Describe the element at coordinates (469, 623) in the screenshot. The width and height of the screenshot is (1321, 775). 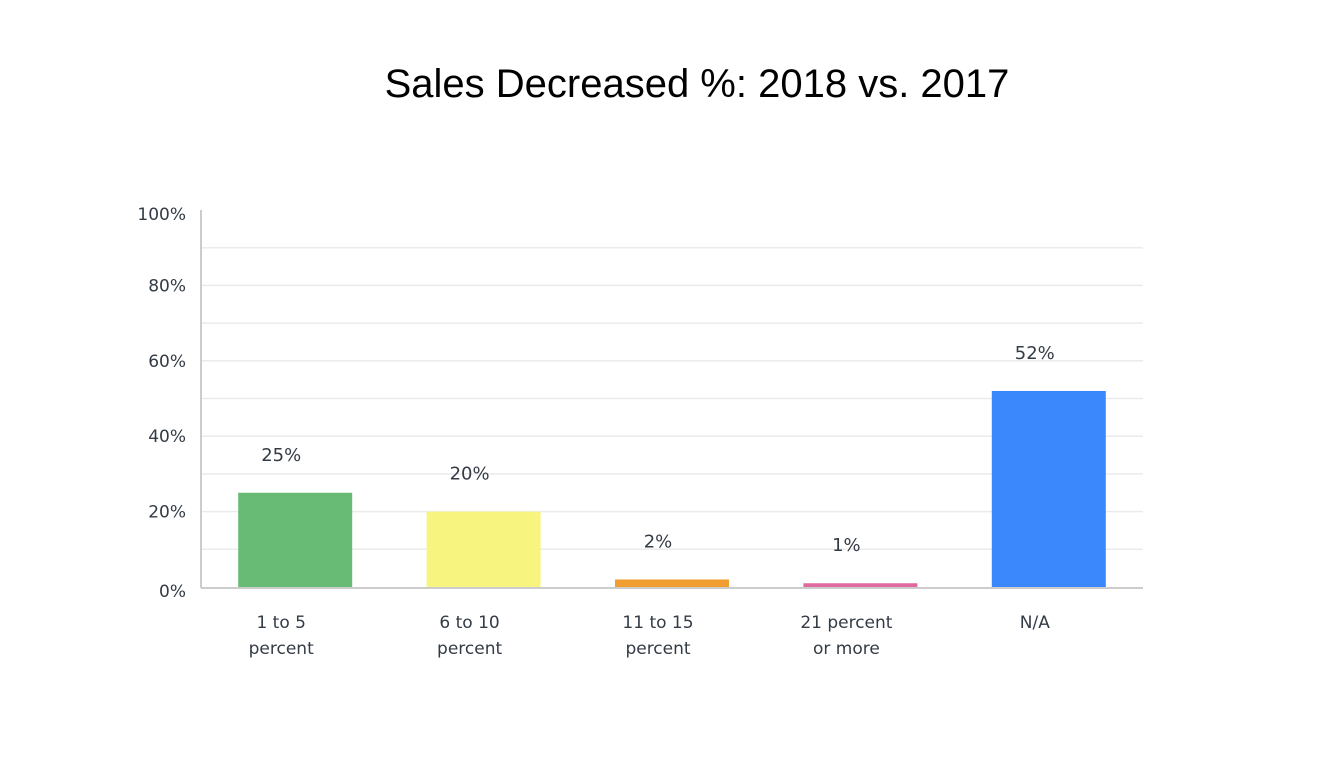
I see `x-category-label: 6 to 10` at that location.